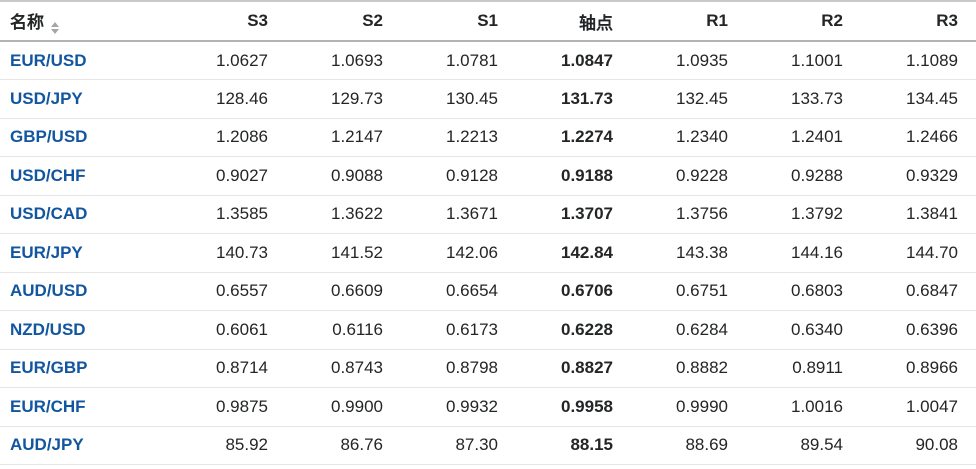  Describe the element at coordinates (803, 137) in the screenshot. I see `cell-r2: 1.2401` at that location.